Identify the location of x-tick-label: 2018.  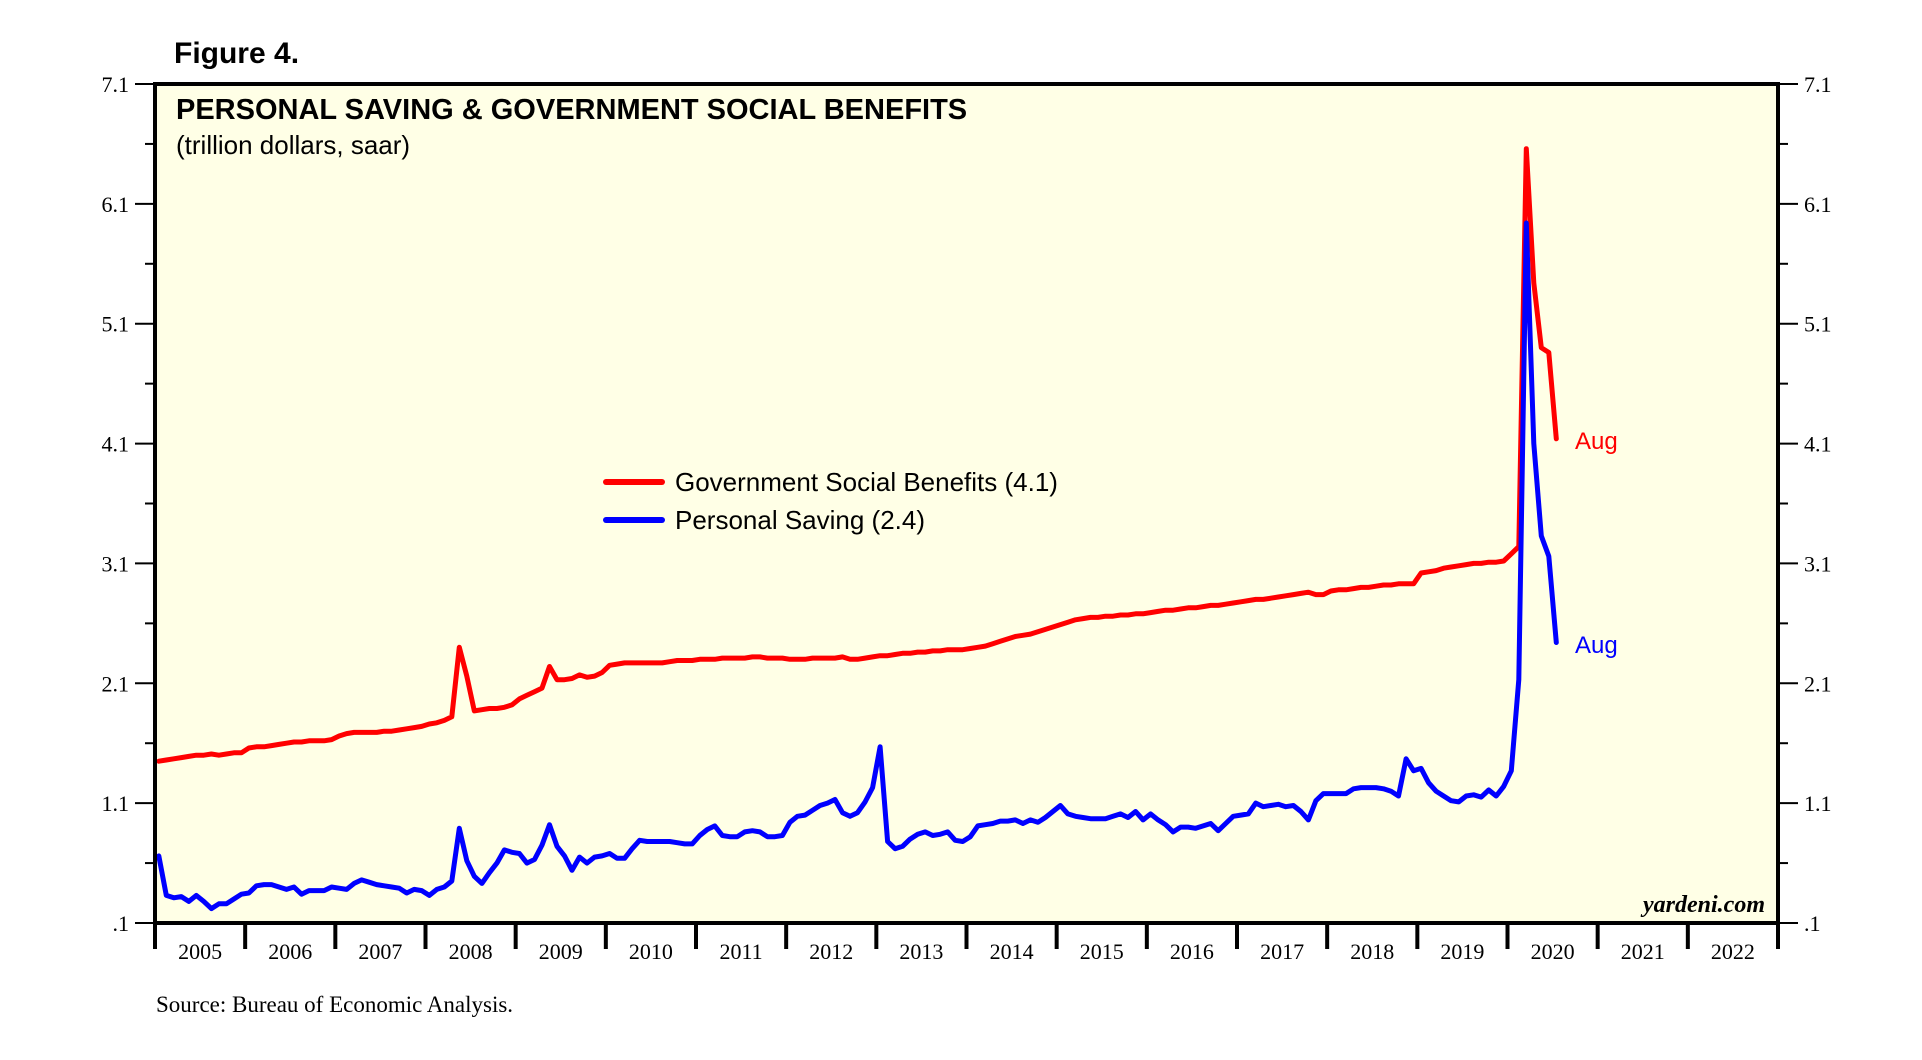
(1372, 951).